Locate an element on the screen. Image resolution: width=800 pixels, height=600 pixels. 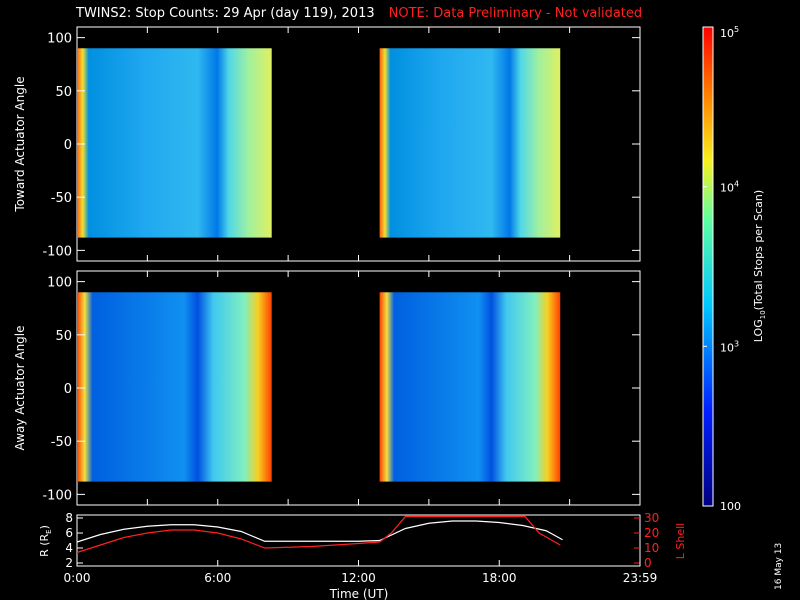
colorbar-label: LOG10(Total Stops per Scan) is located at coordinates (759, 266).